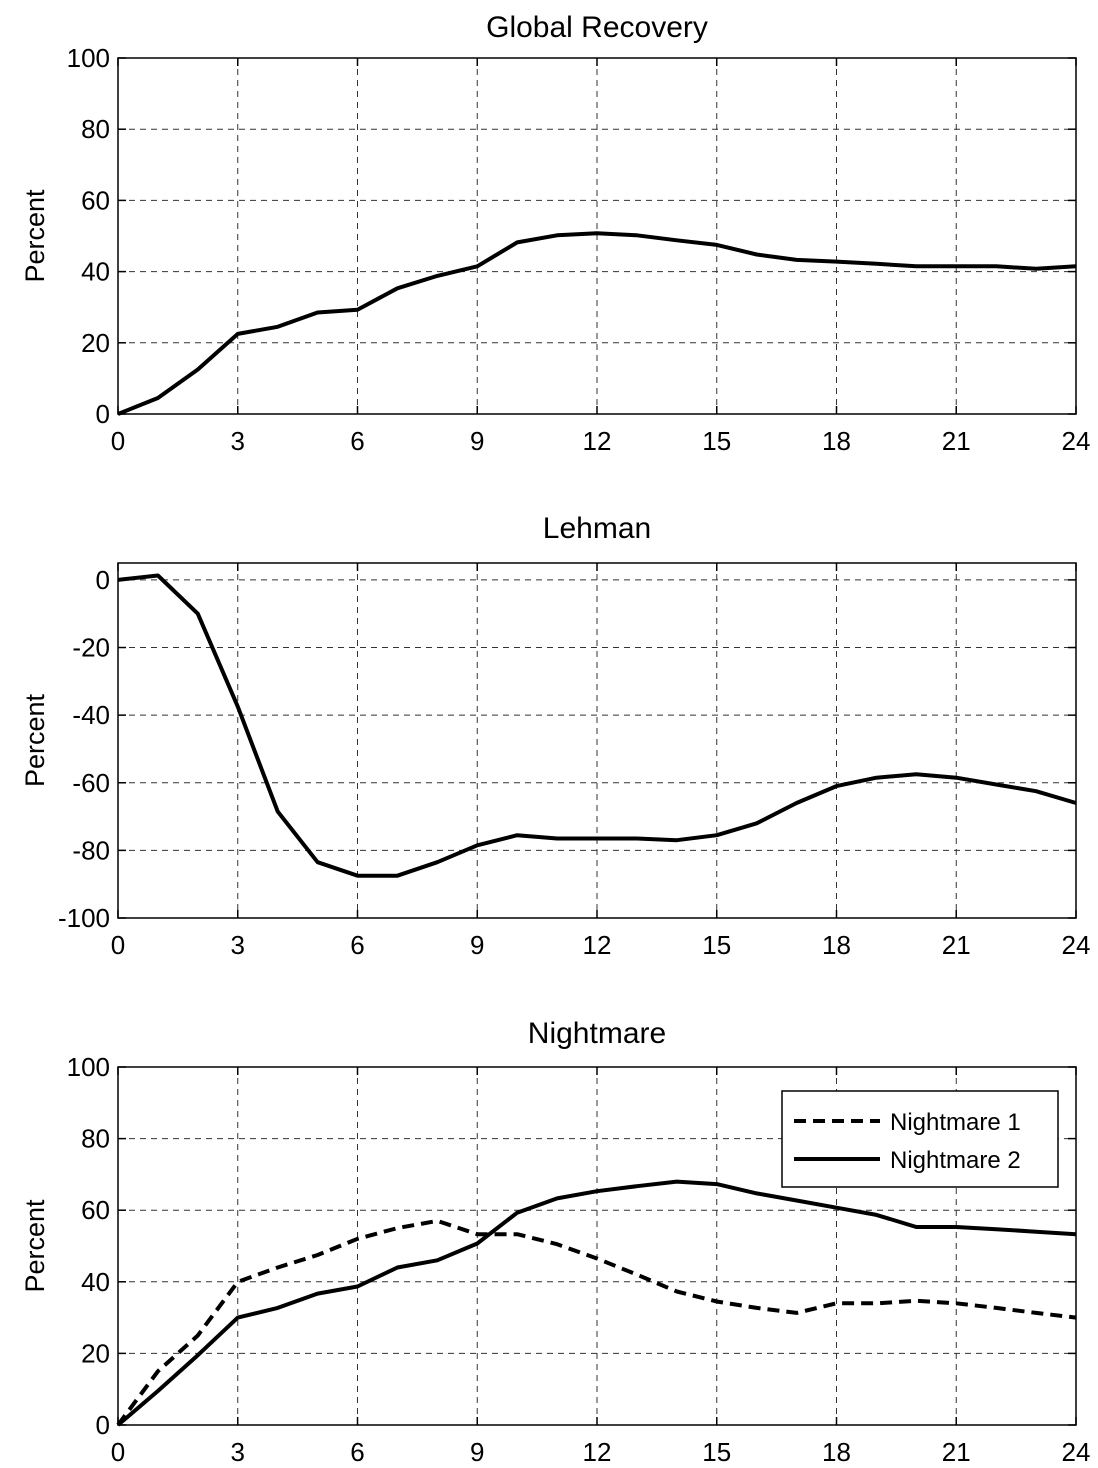  Describe the element at coordinates (597, 27) in the screenshot. I see `chart-title: Global Recovery` at that location.